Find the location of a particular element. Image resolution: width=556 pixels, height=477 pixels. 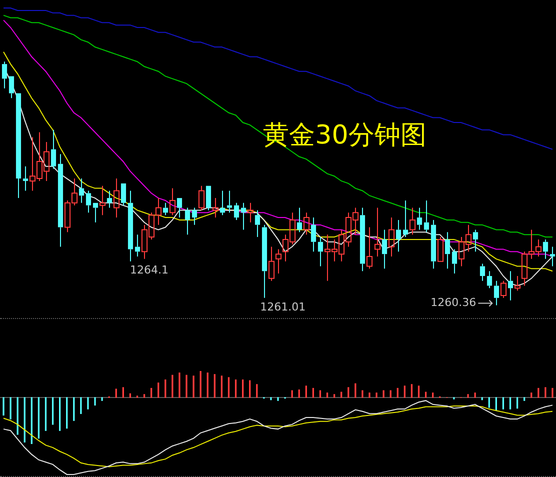

annotation: 1261.01 is located at coordinates (283, 307).